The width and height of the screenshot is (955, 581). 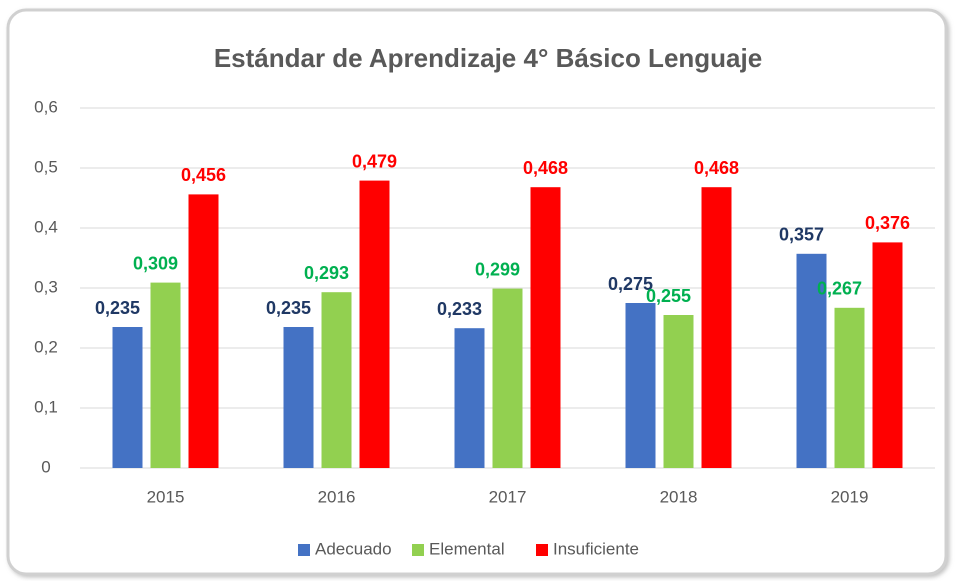 What do you see at coordinates (46, 226) in the screenshot?
I see `y-tick-label: 0,4` at bounding box center [46, 226].